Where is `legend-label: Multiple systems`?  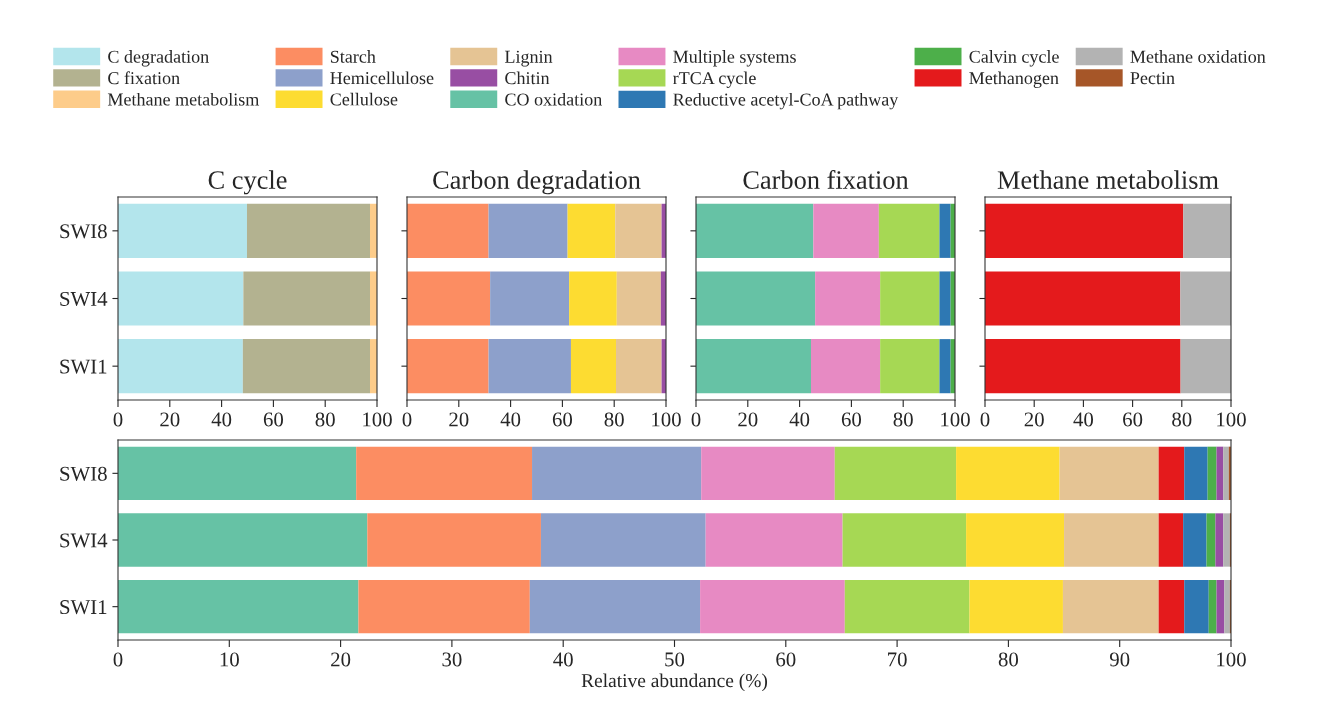
legend-label: Multiple systems is located at coordinates (734, 58).